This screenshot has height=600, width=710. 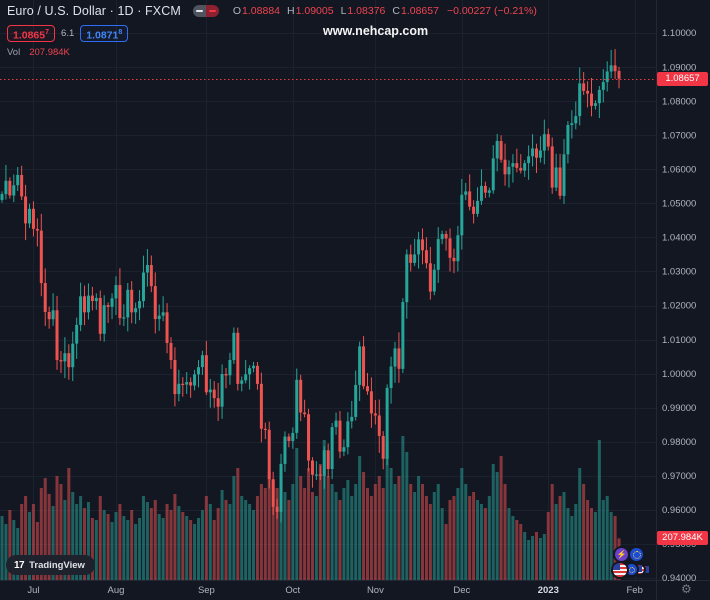 I want to click on tradingview-logo: 17 TradingView, so click(x=50, y=565).